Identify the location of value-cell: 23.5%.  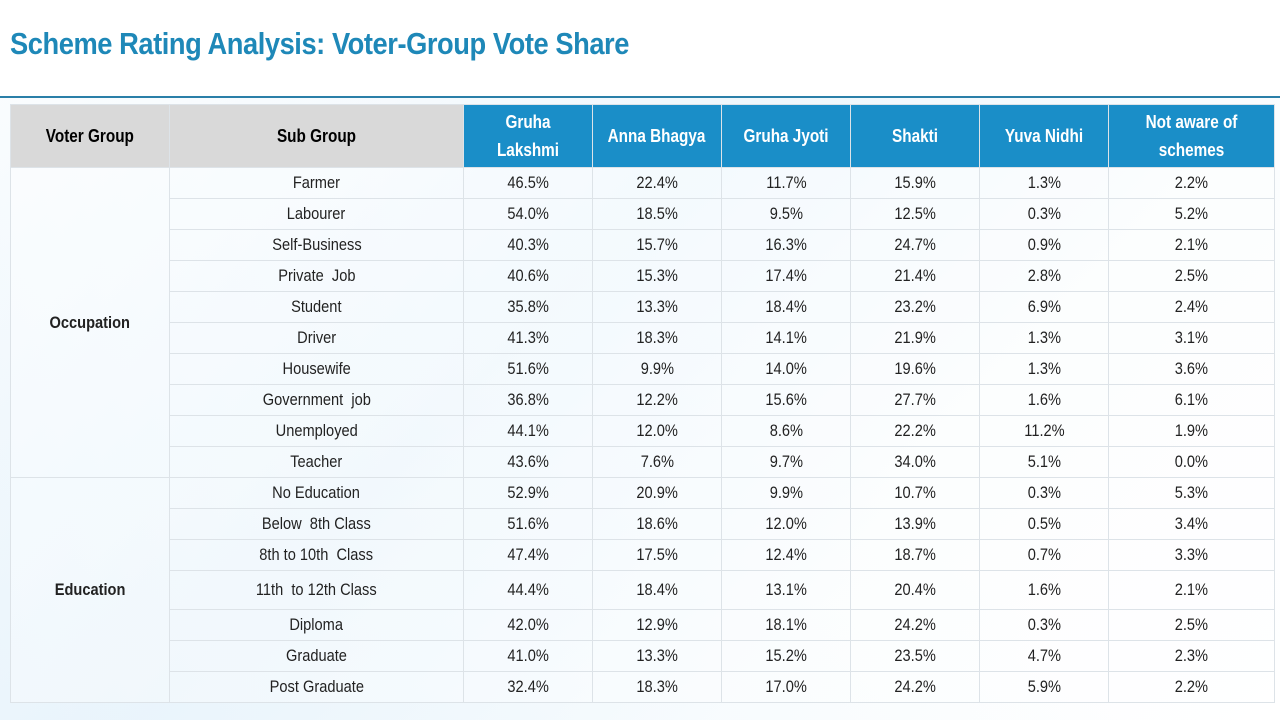
(915, 656).